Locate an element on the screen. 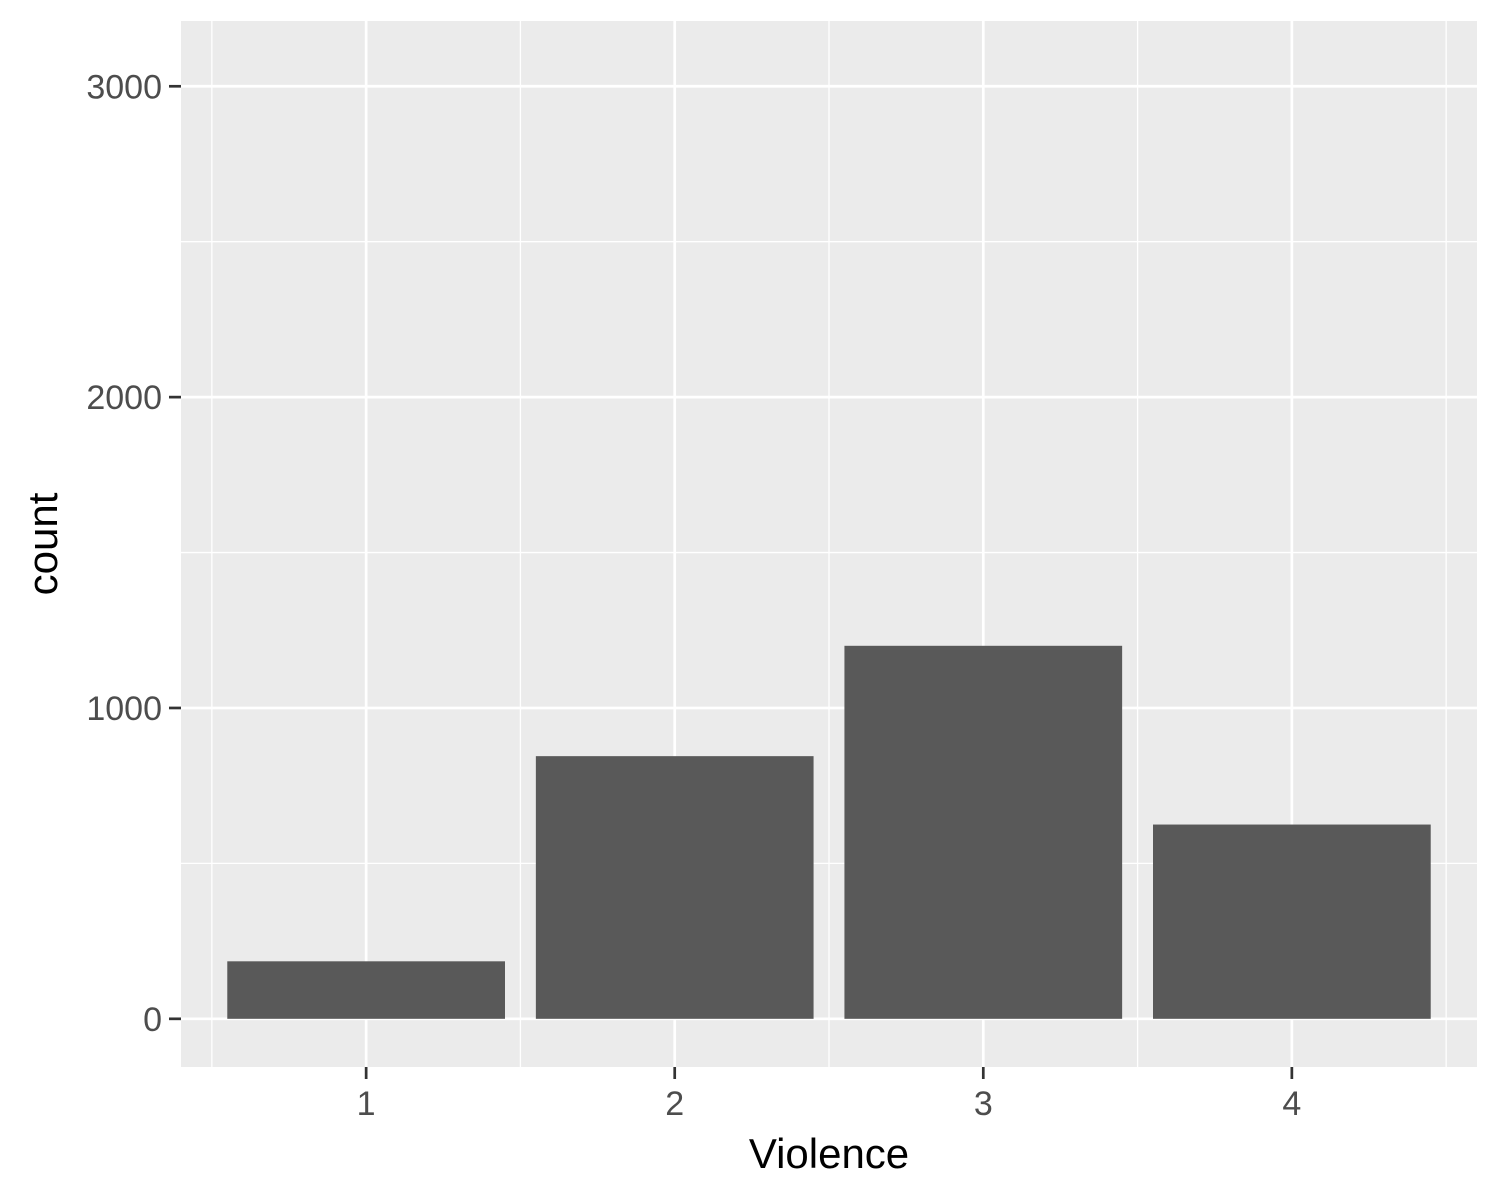 The width and height of the screenshot is (1500, 1200). y-tick-label: 1000 is located at coordinates (124, 709).